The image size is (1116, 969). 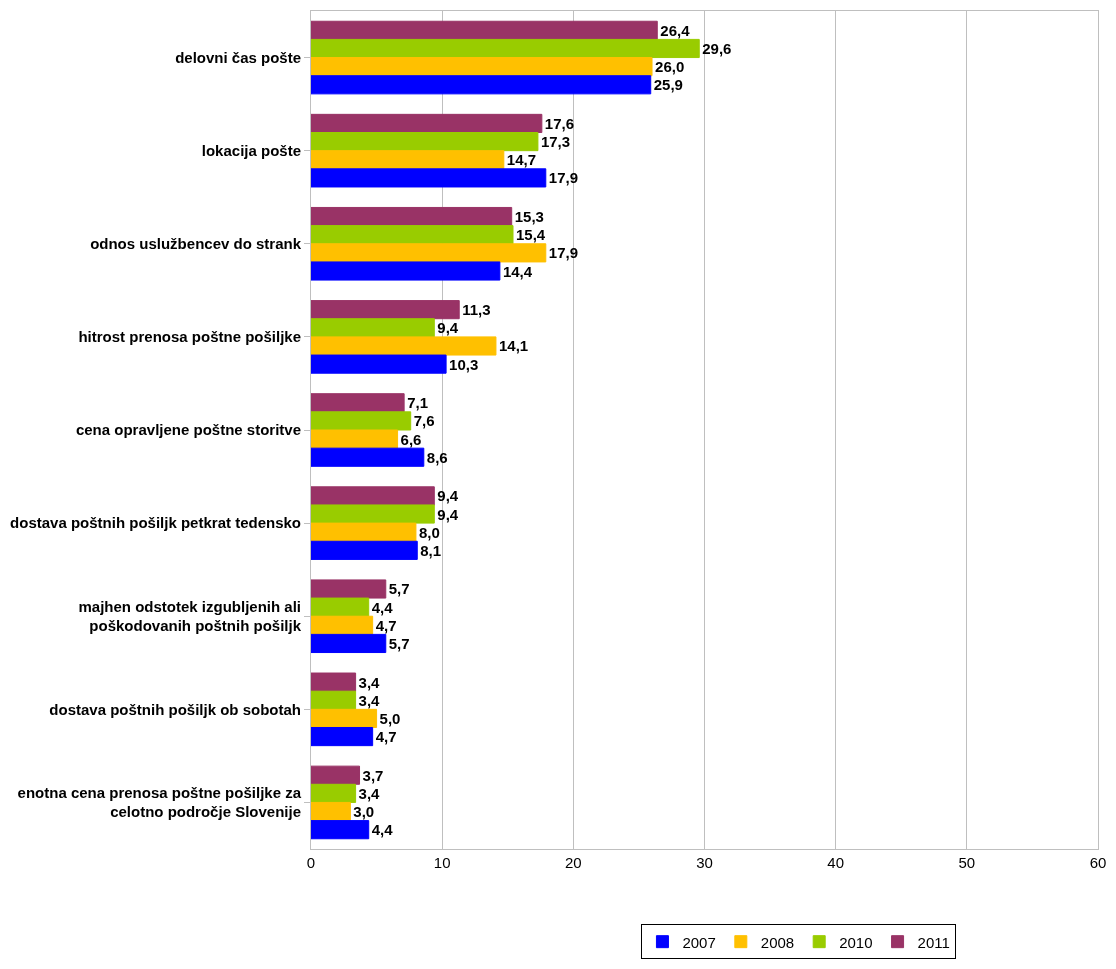 What do you see at coordinates (1098, 862) in the screenshot?
I see `x-tick-label: 60` at bounding box center [1098, 862].